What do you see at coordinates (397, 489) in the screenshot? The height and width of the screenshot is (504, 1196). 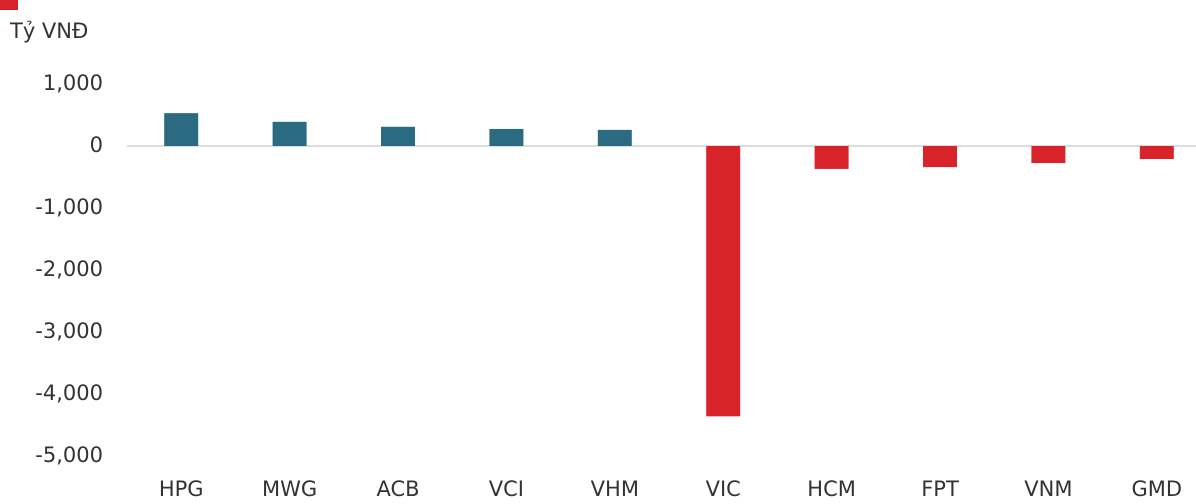 I see `x-tick-label: ACB` at bounding box center [397, 489].